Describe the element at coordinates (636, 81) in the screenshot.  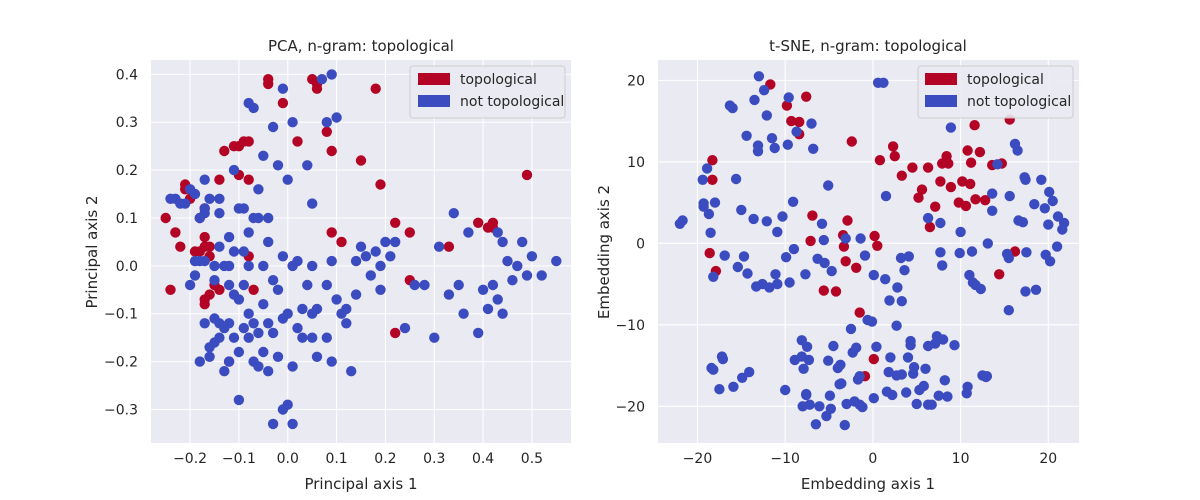
I see `tsne-y-tick-label: 20` at that location.